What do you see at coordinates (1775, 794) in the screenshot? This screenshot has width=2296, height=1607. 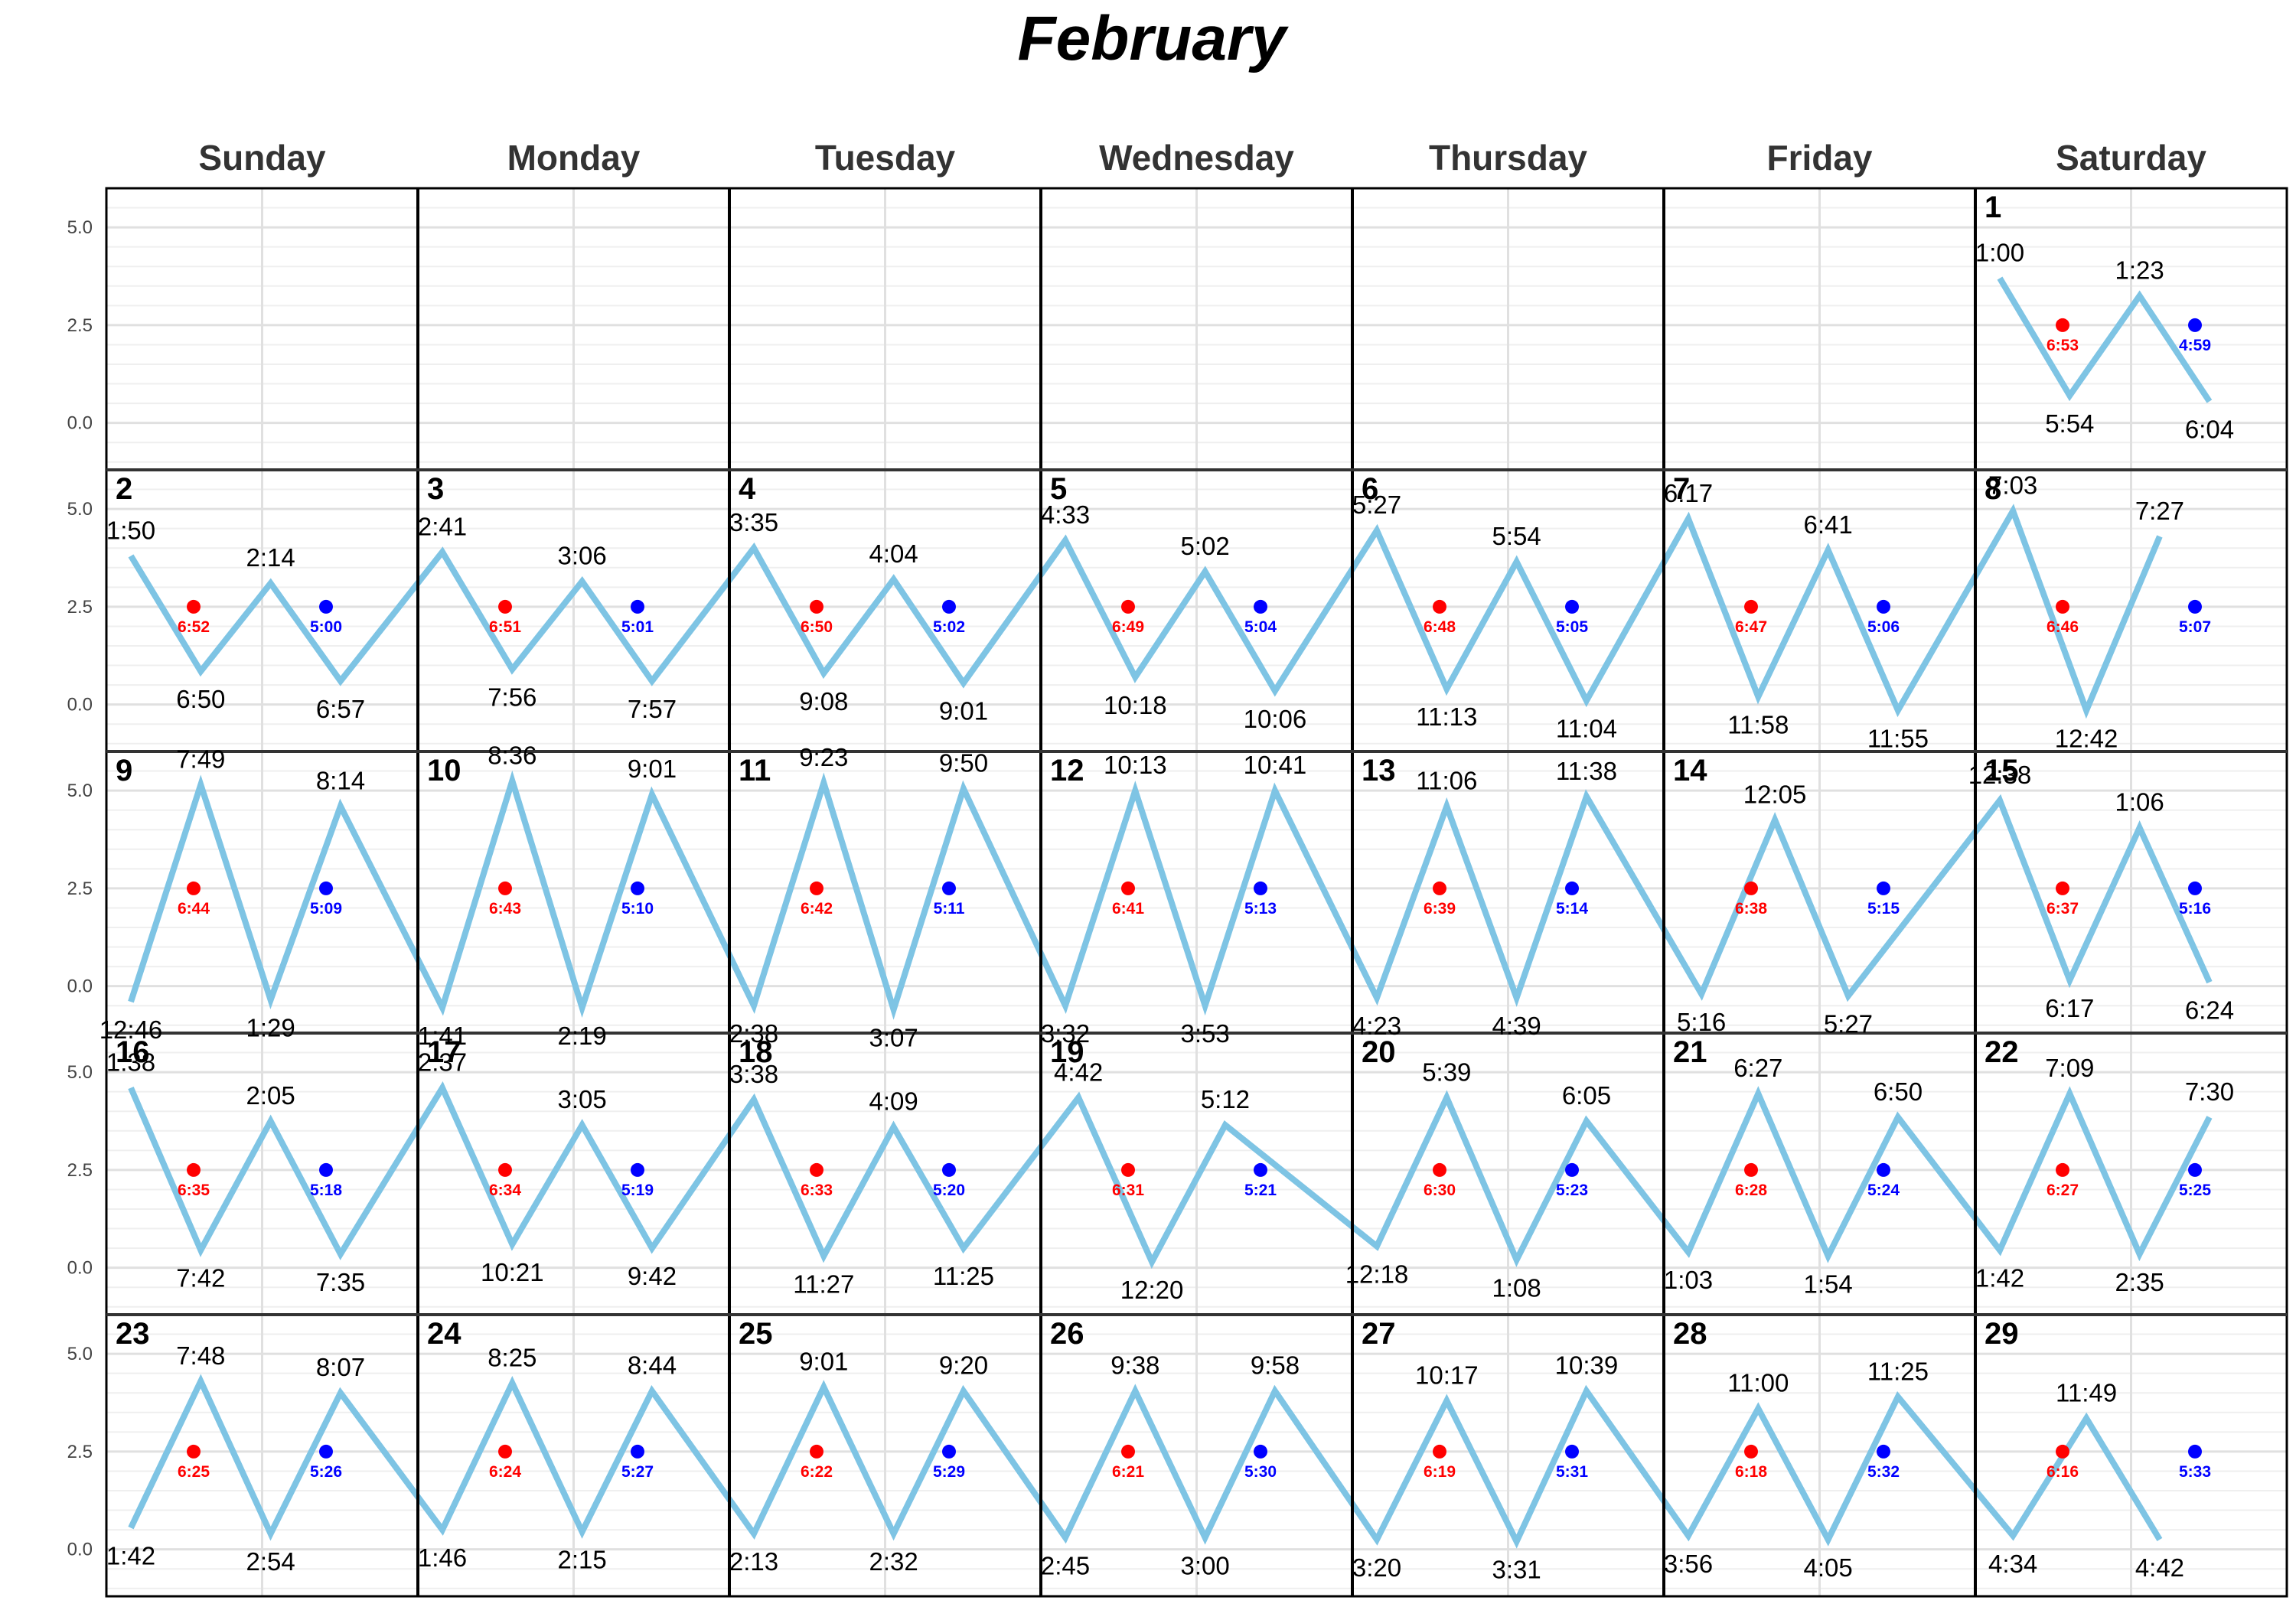 I see `high-tide-label: 12:05` at bounding box center [1775, 794].